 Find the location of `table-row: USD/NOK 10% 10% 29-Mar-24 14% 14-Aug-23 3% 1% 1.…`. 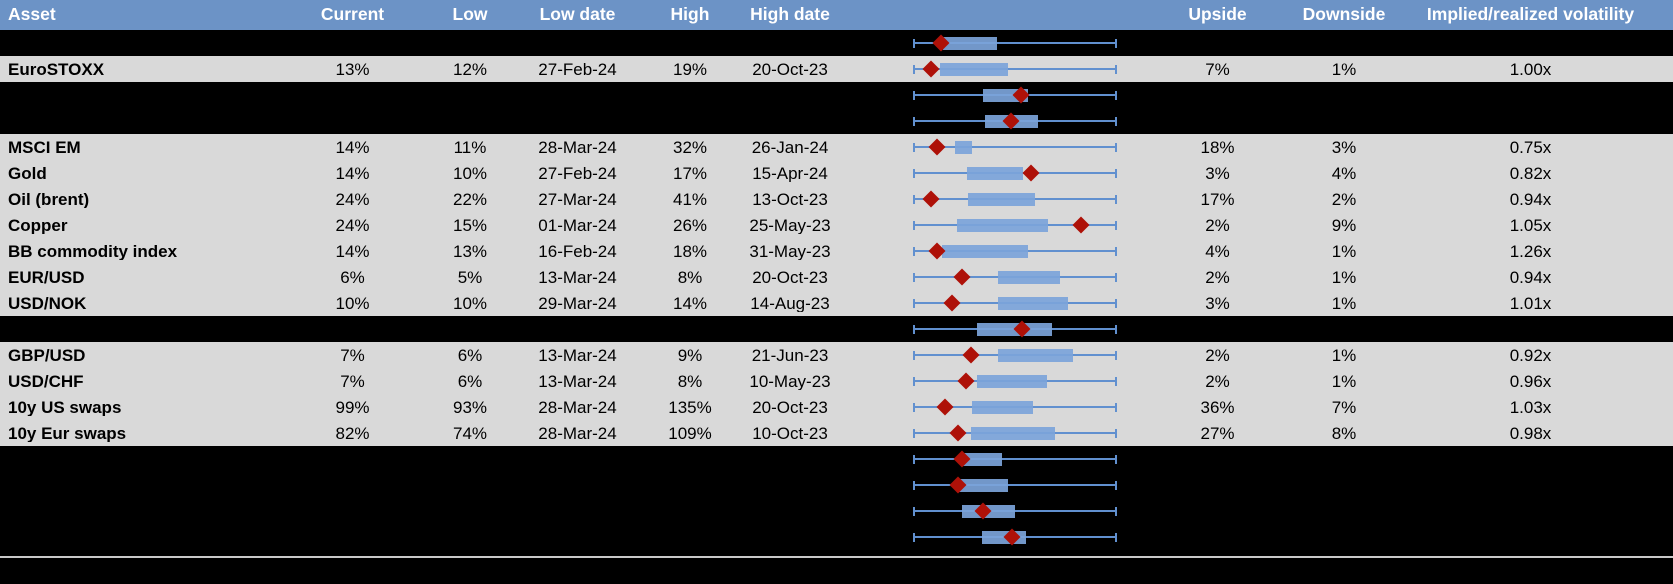

table-row: USD/NOK 10% 10% 29-Mar-24 14% 14-Aug-23 3% 1% 1.… is located at coordinates (836, 303).